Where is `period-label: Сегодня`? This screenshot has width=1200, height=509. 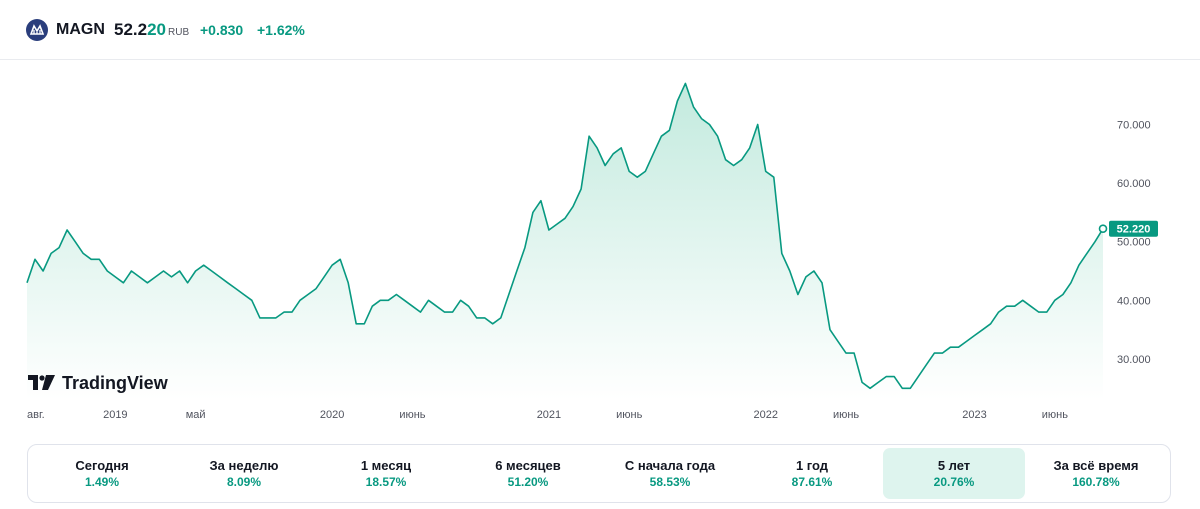 period-label: Сегодня is located at coordinates (102, 465).